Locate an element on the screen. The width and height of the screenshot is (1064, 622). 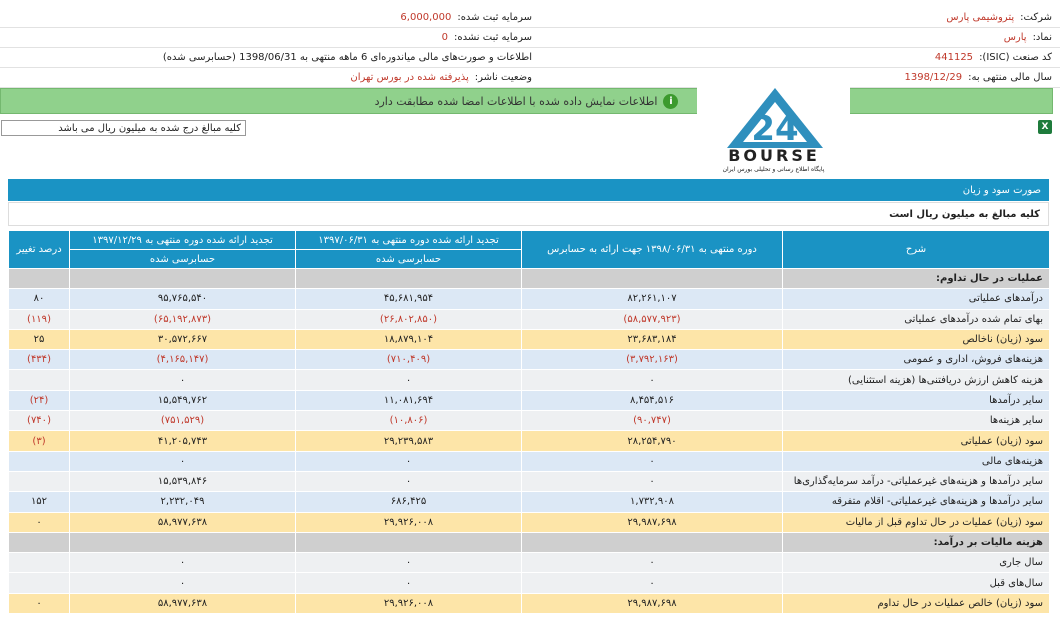
cell-change: (۴۳۴) is located at coordinates (39, 360).